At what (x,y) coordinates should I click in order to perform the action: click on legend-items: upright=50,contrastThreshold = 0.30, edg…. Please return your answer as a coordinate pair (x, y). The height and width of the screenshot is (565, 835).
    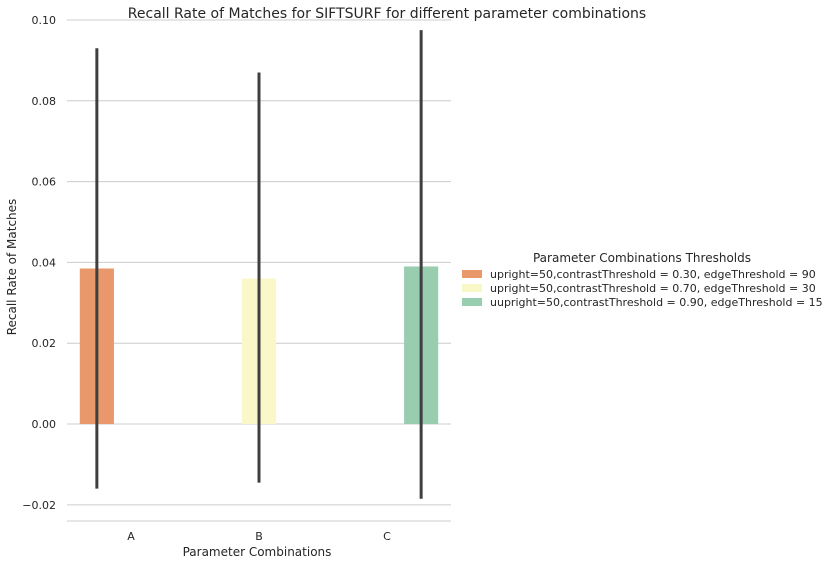
    Looking at the image, I should click on (642, 288).